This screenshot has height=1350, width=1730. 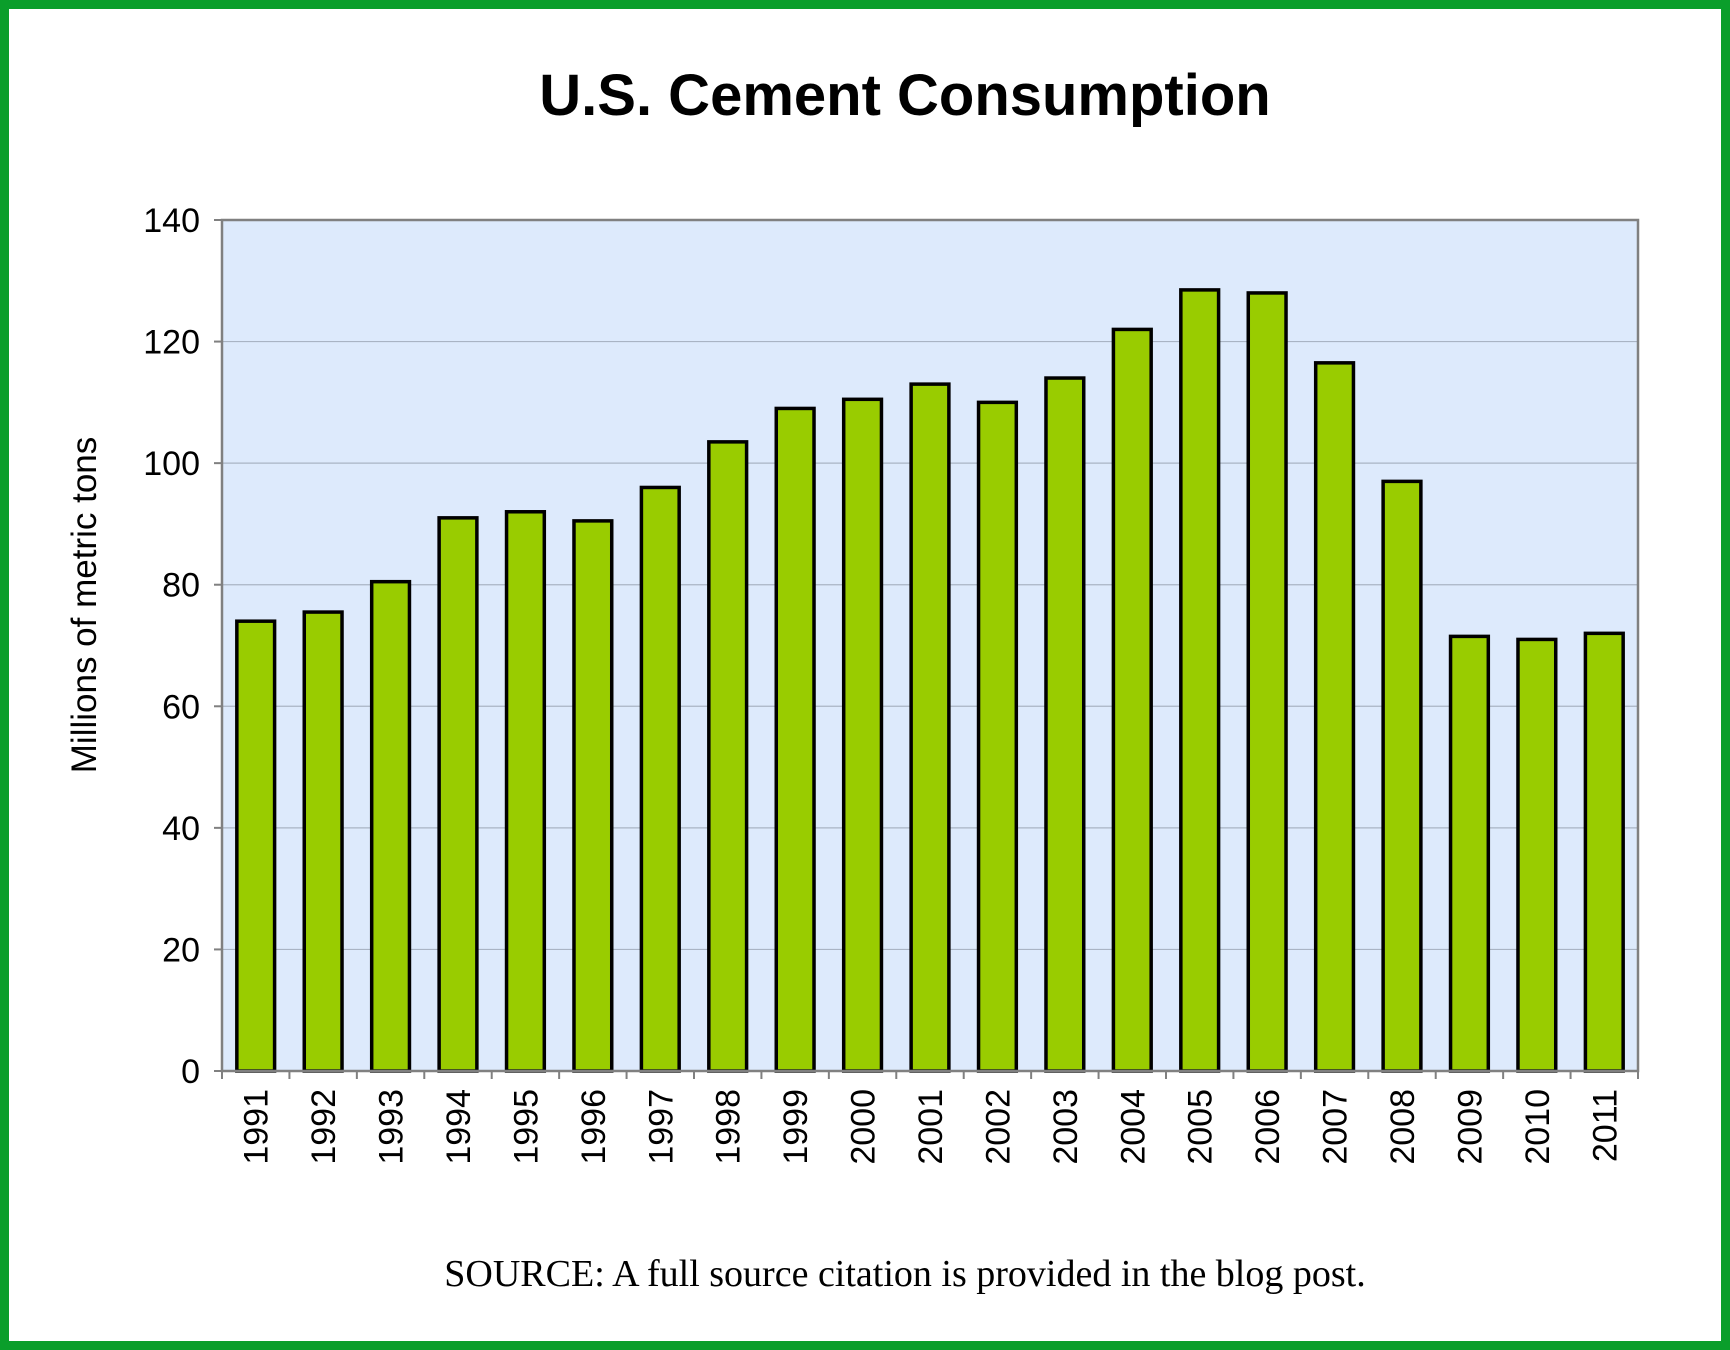 I want to click on bar-2005, so click(x=1200, y=680).